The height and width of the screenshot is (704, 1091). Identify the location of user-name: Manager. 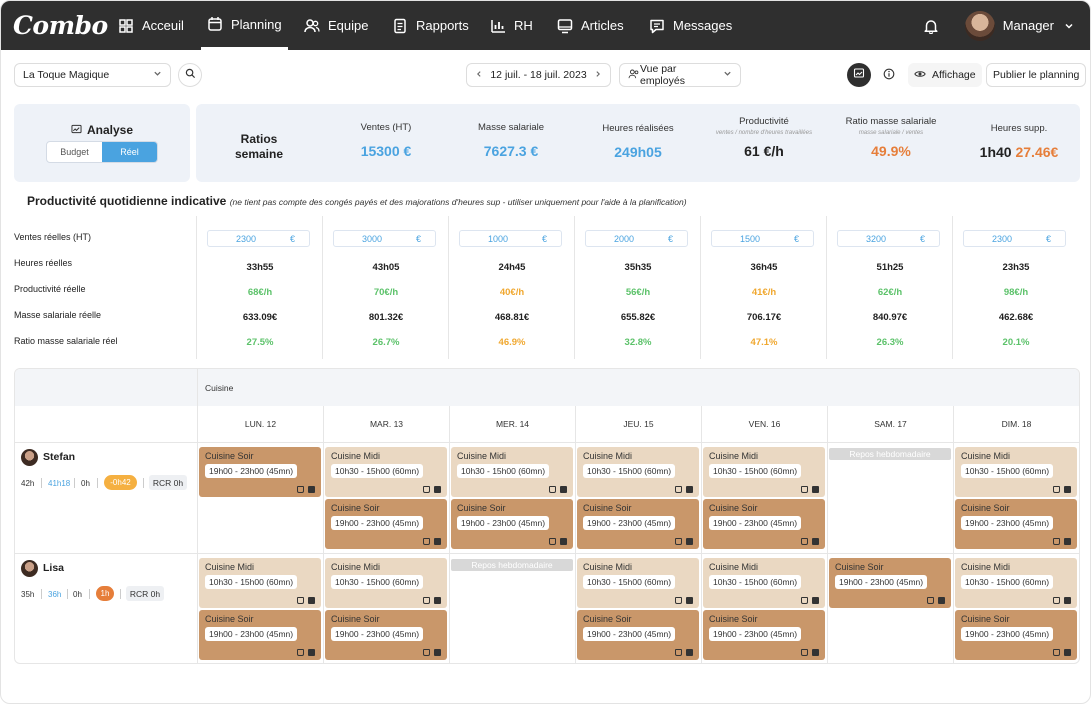
(1028, 25).